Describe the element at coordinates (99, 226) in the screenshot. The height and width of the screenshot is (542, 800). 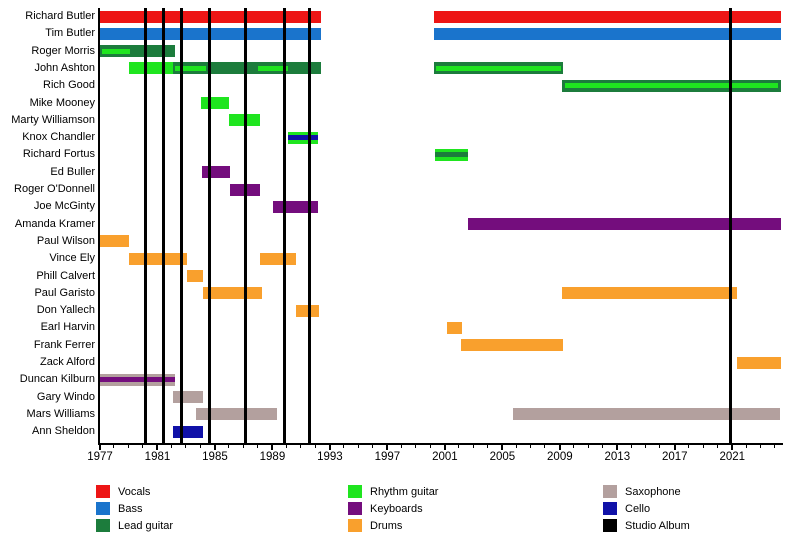
I see `y-axis` at that location.